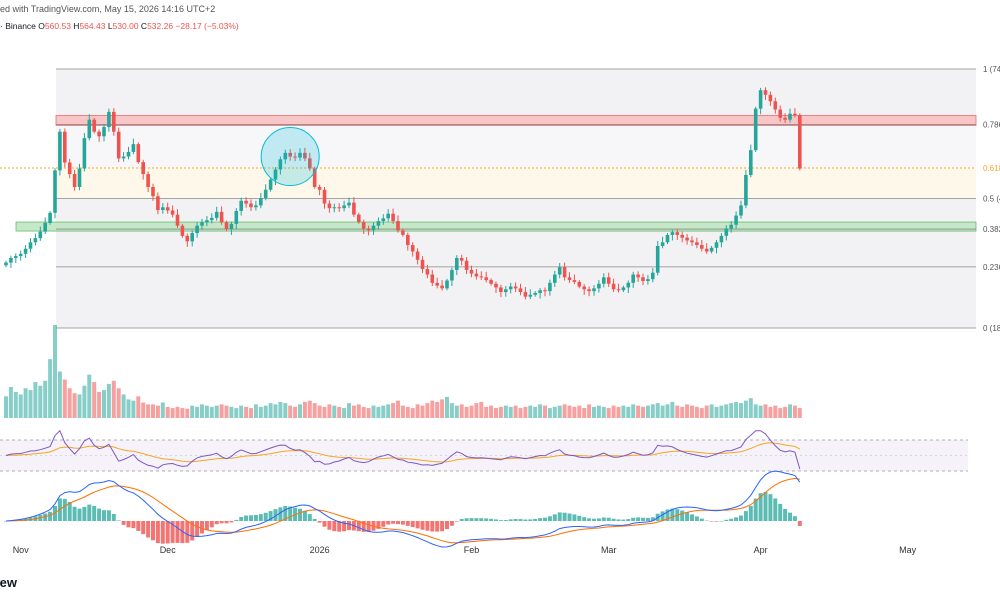 The width and height of the screenshot is (1000, 600). Describe the element at coordinates (609, 550) in the screenshot. I see `time-axis-label: Mar` at that location.